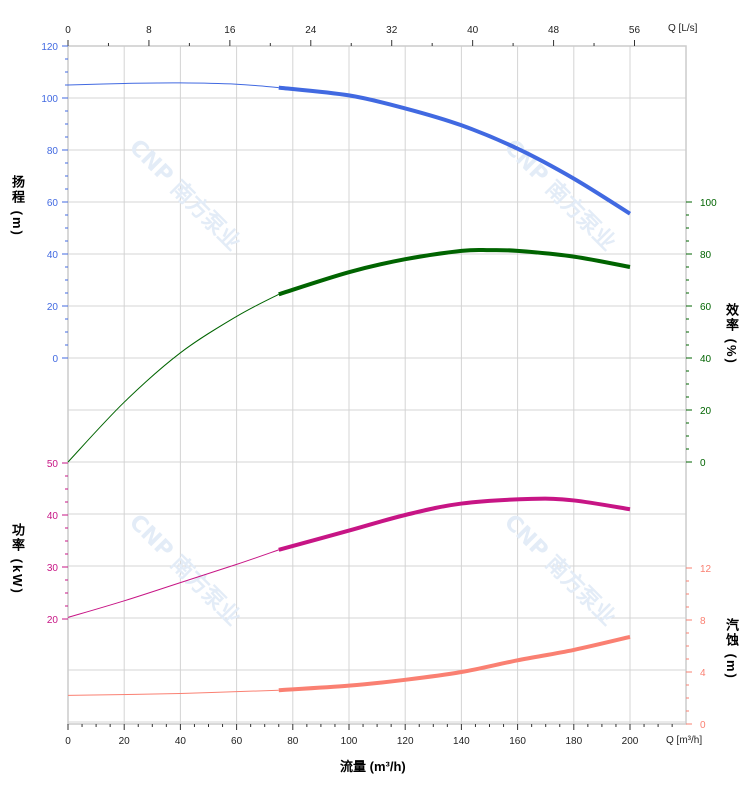 Image resolution: width=752 pixels, height=797 pixels. What do you see at coordinates (683, 28) in the screenshot?
I see `x-unit-top: Q [L/s]` at bounding box center [683, 28].